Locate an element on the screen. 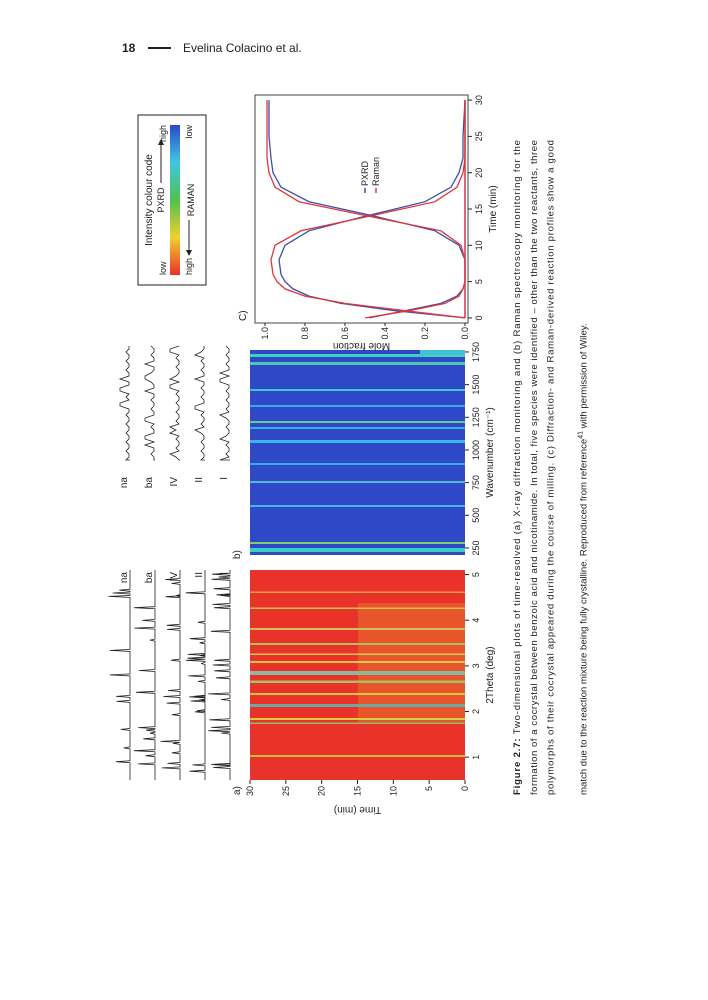 The width and height of the screenshot is (708, 1000). colour-bar is located at coordinates (175, 200).